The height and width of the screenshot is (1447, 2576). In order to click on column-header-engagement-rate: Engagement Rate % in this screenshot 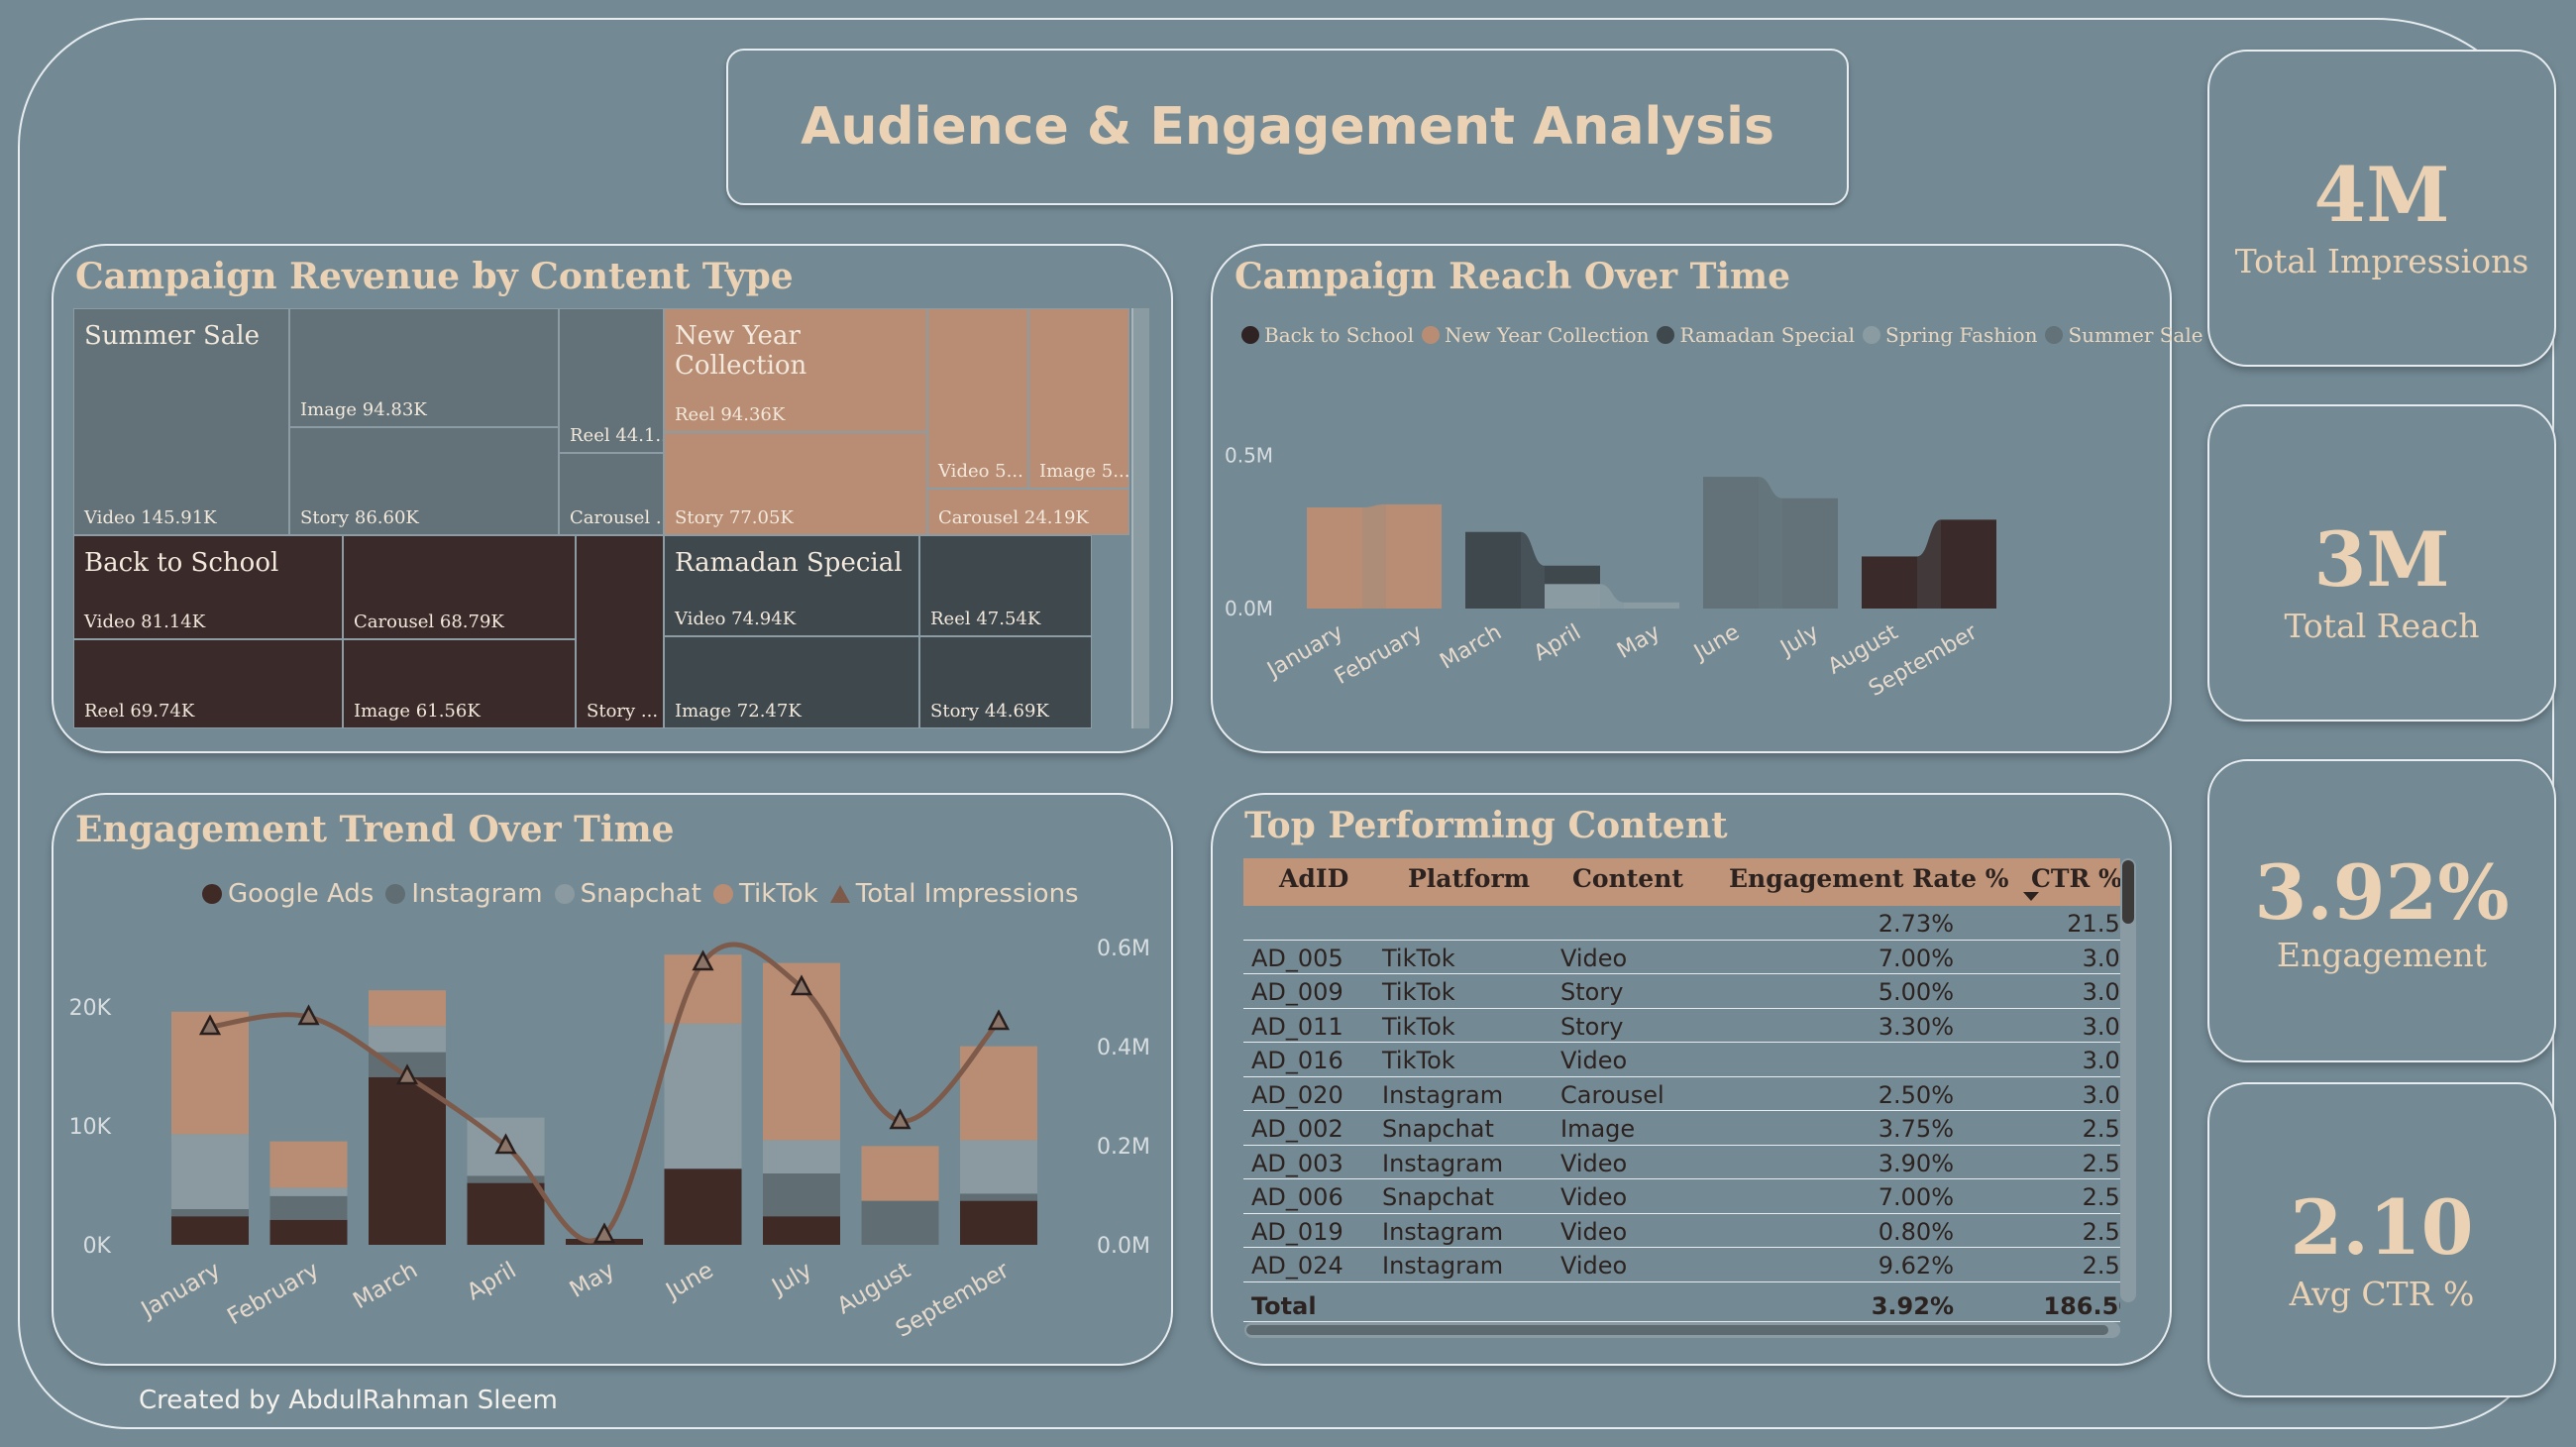, I will do `click(1869, 878)`.